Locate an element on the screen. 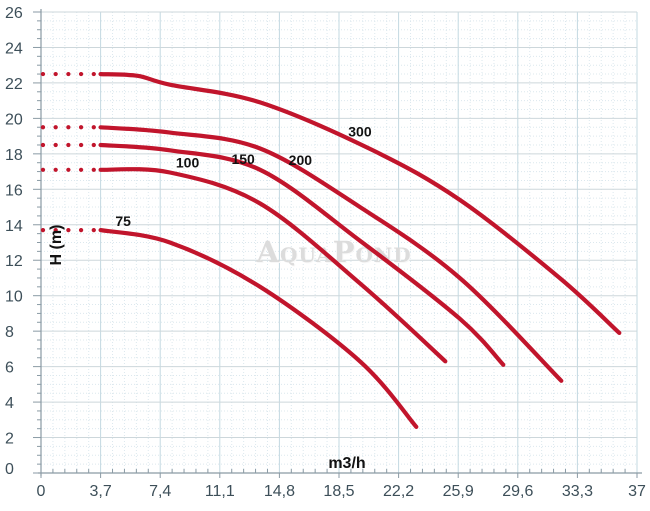 The width and height of the screenshot is (650, 511). y-tick-label: 16 is located at coordinates (14, 190).